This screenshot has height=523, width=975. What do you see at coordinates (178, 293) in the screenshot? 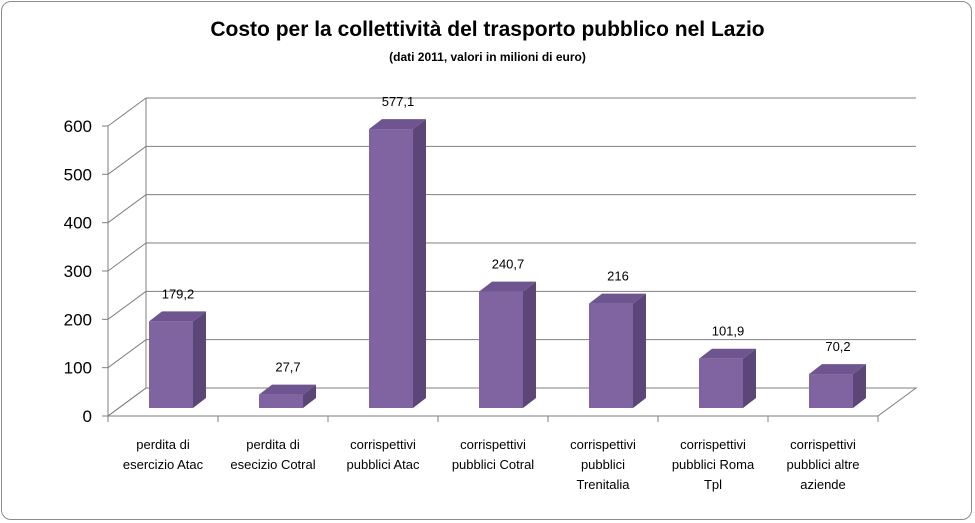
I see `data-label: 179,2` at bounding box center [178, 293].